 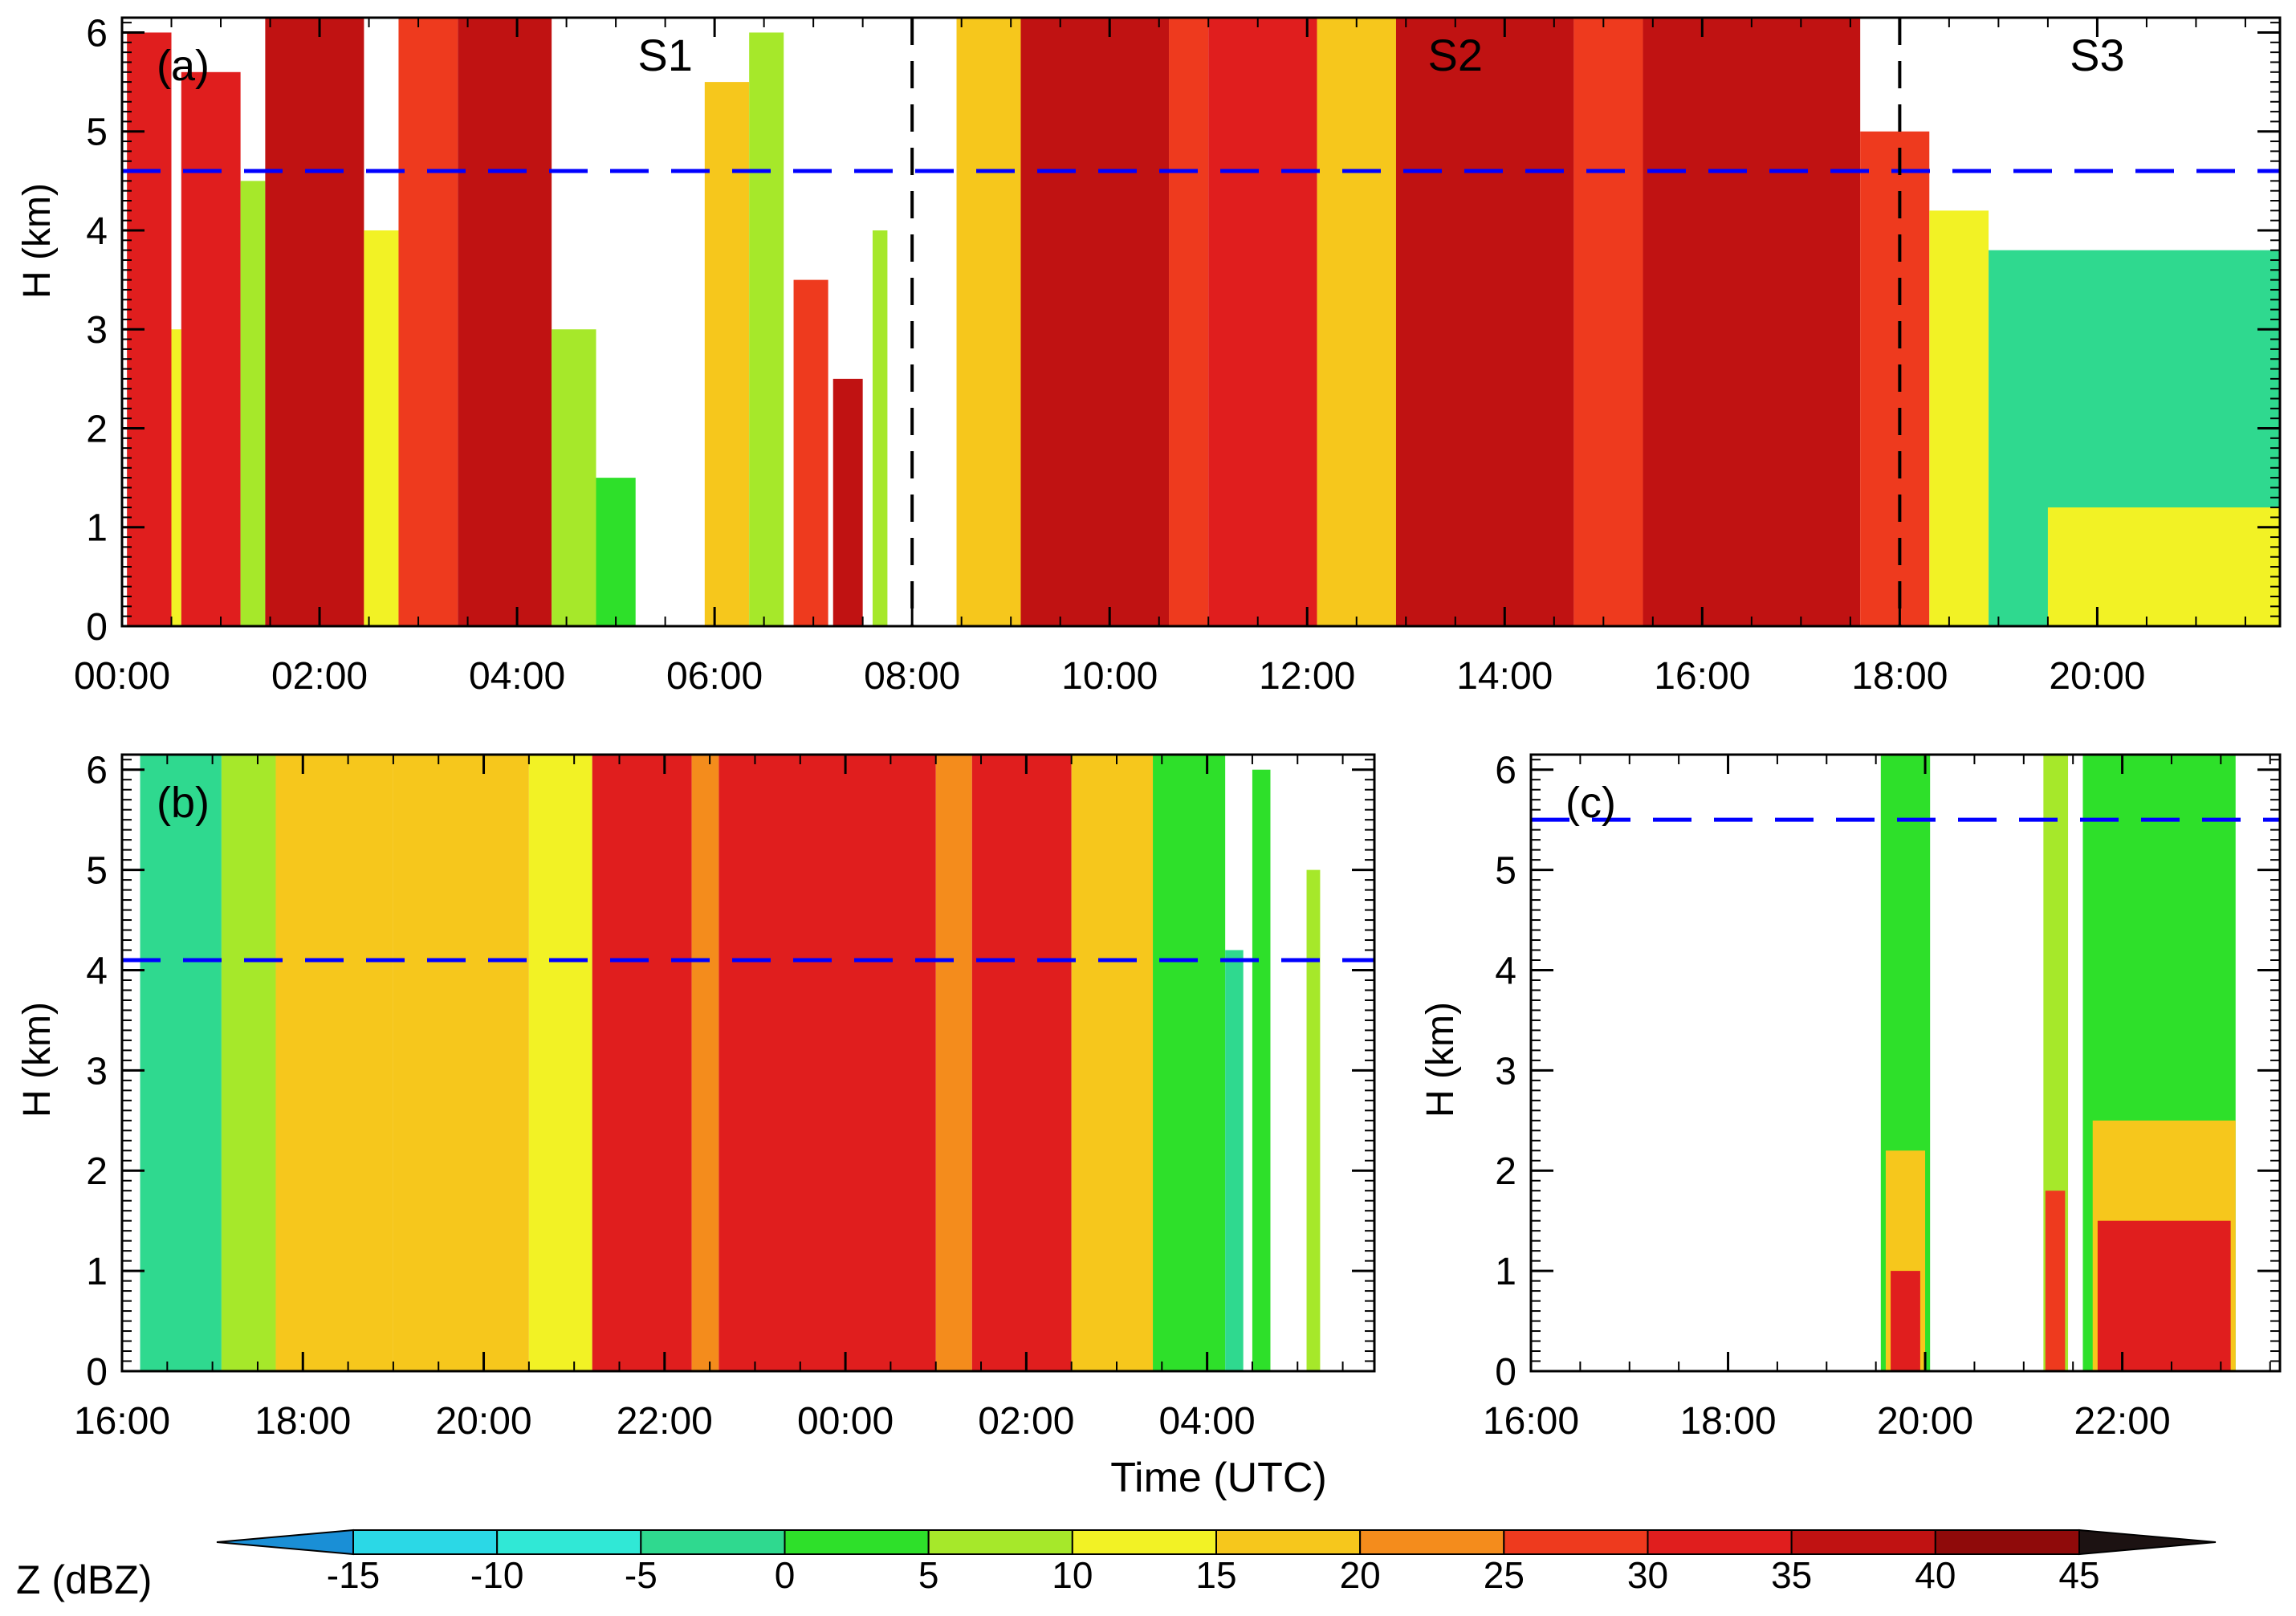 What do you see at coordinates (184, 803) in the screenshot?
I see `panel-b-label: (b)` at bounding box center [184, 803].